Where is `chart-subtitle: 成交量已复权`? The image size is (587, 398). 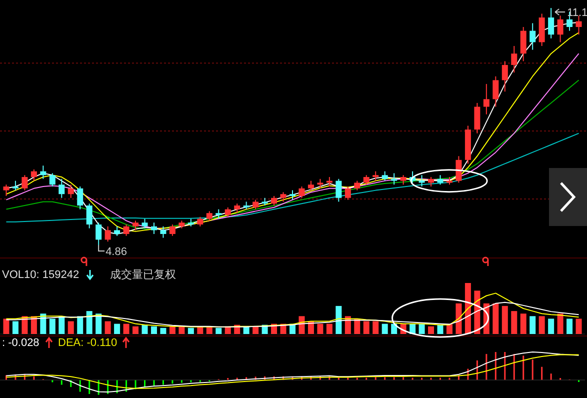
chart-subtitle: 成交量已复权 is located at coordinates (143, 274).